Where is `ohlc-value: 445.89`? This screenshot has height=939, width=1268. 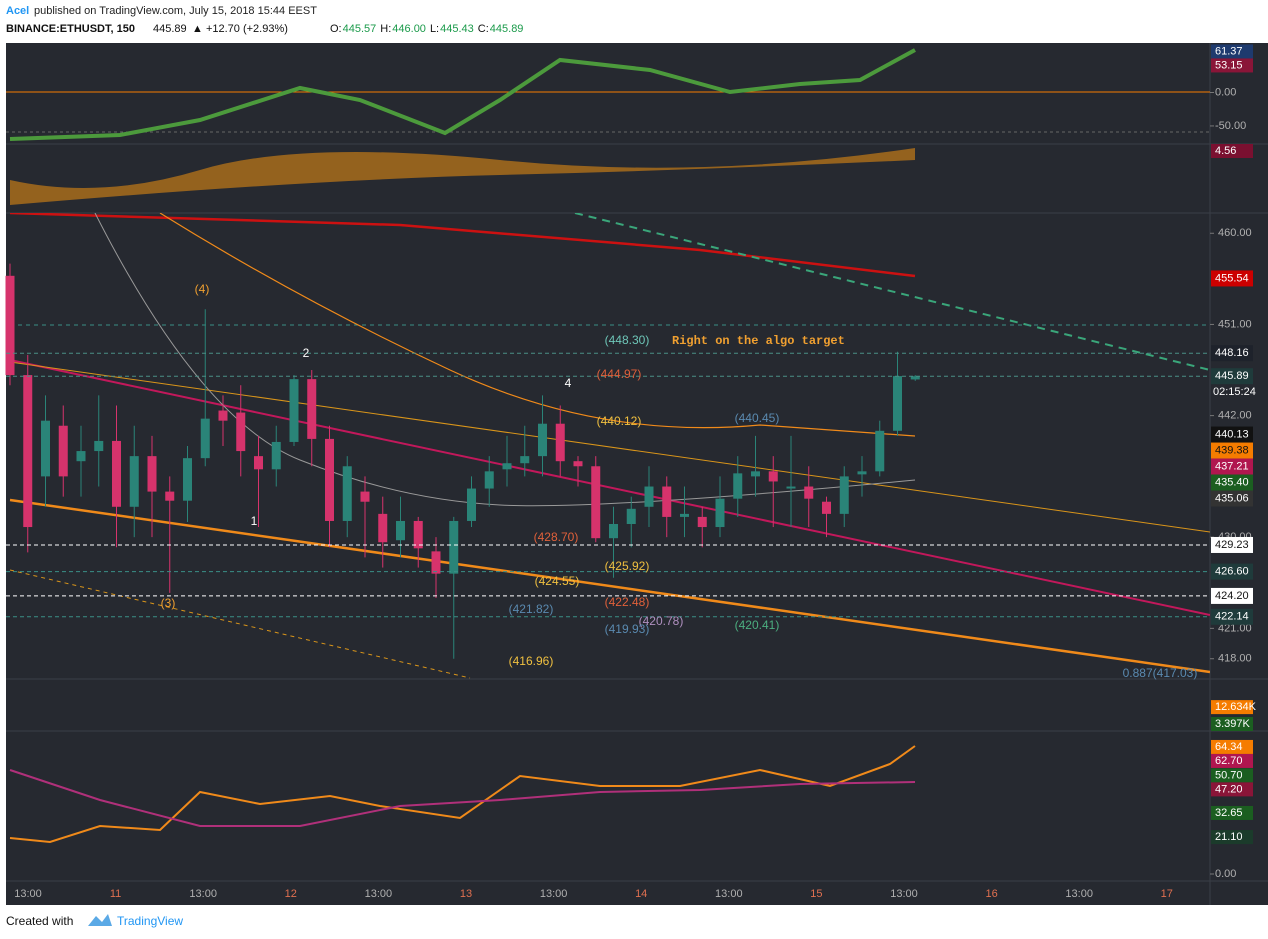
ohlc-value: 445.89 is located at coordinates (507, 29).